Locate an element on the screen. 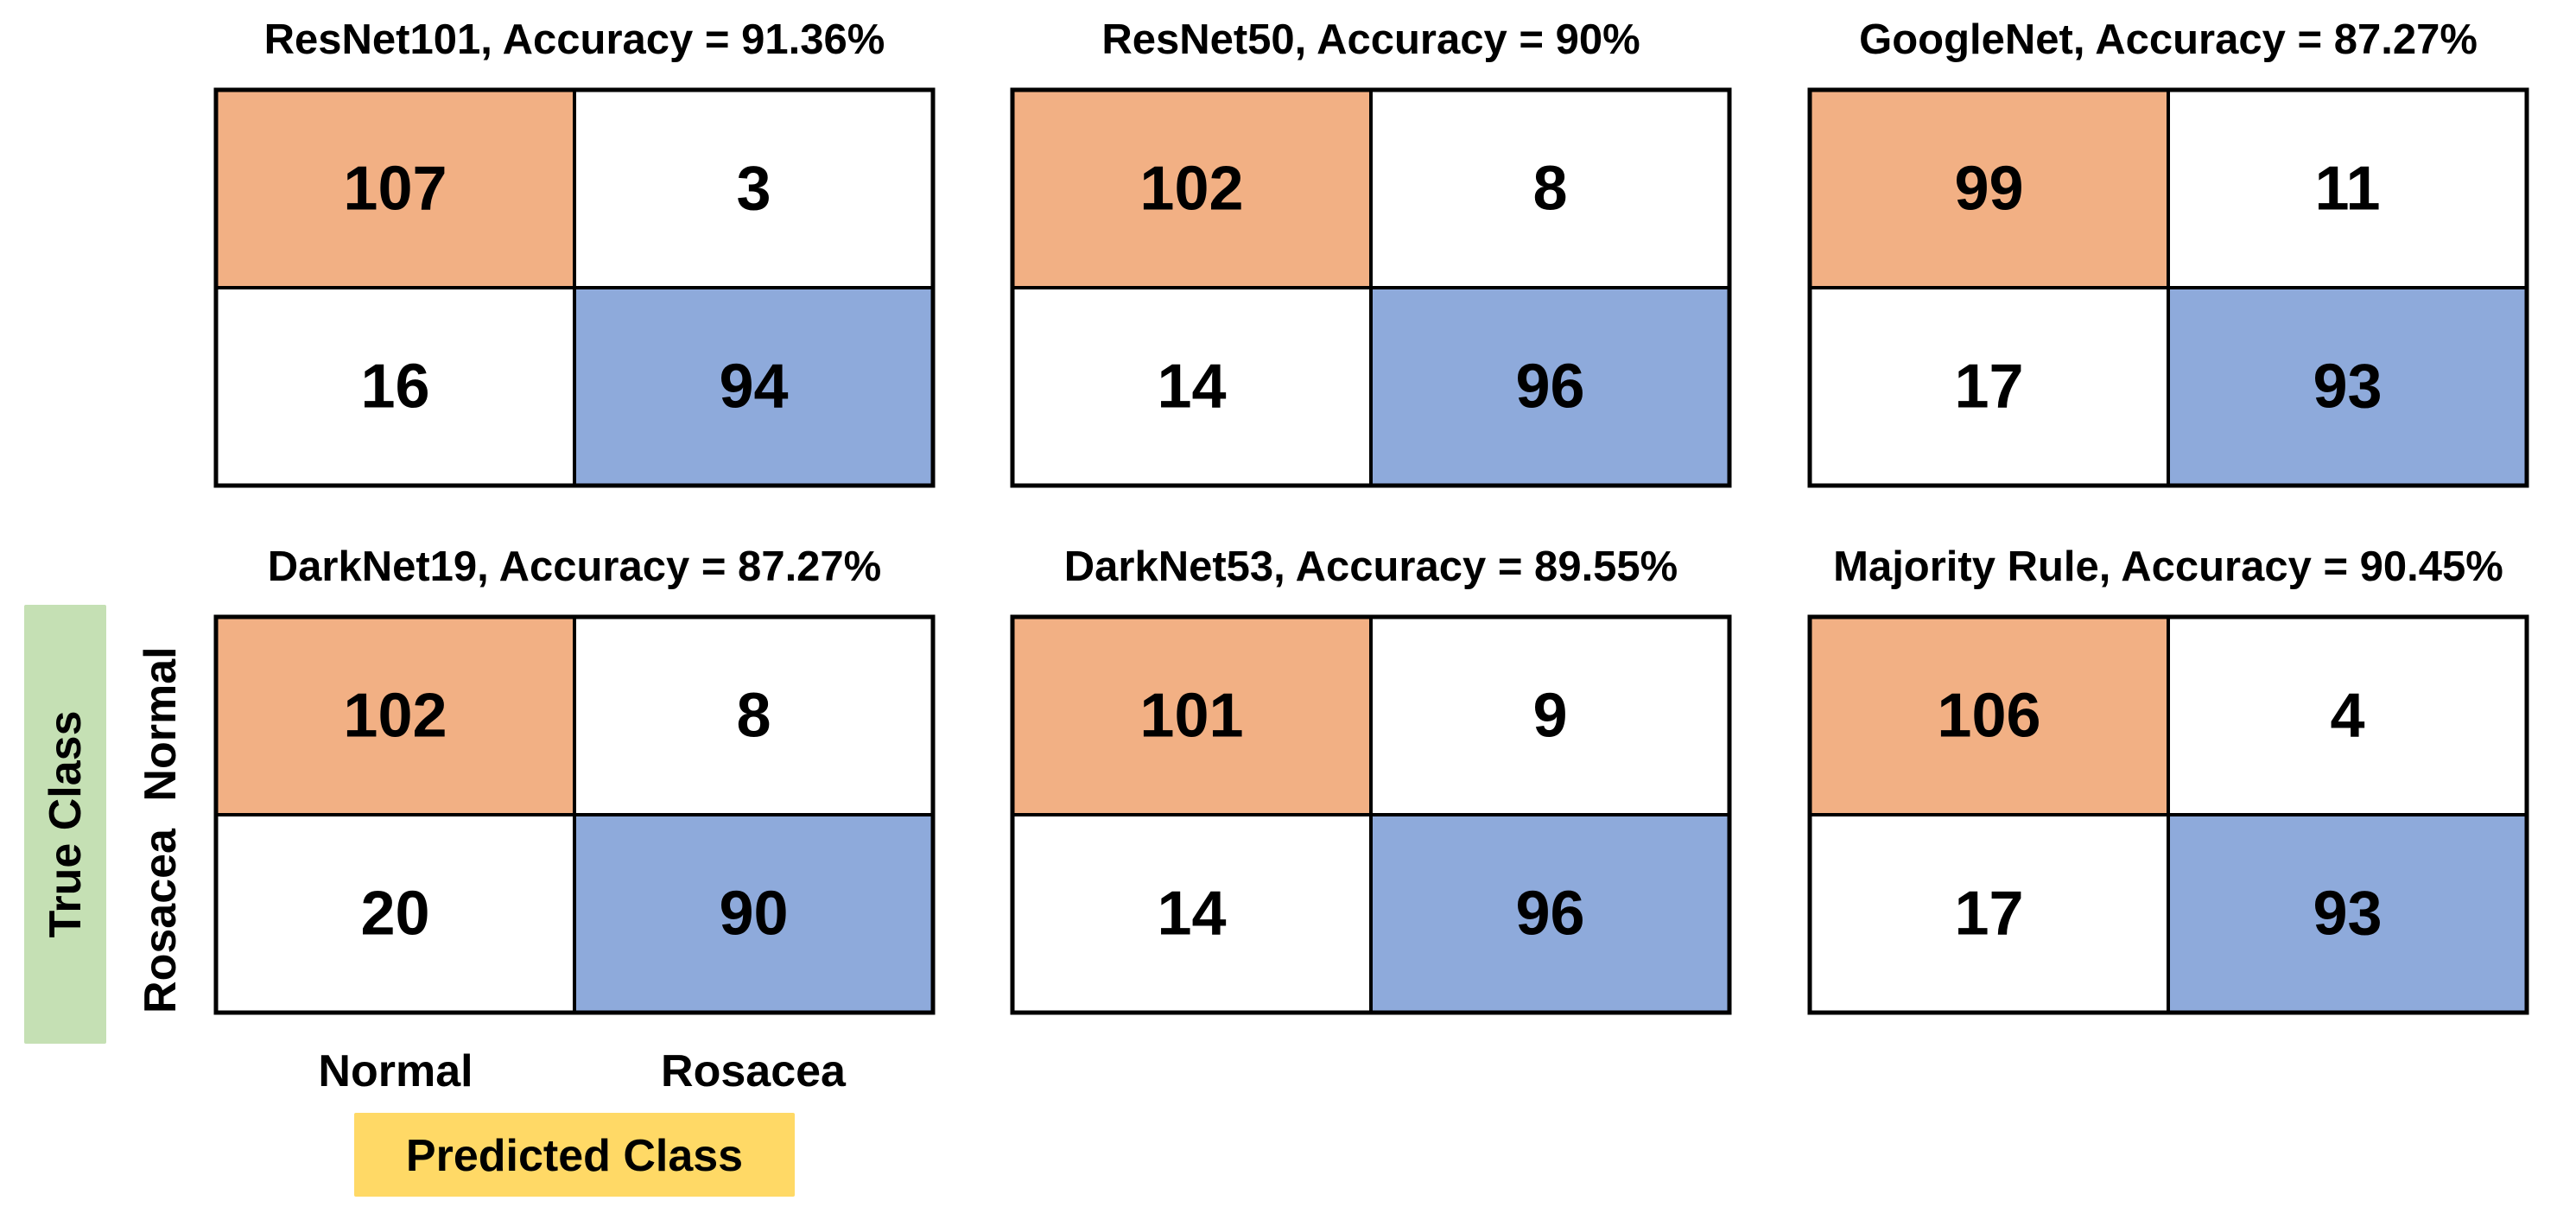 This screenshot has width=2576, height=1207. cell-darknet19-normal-rosacea is located at coordinates (753, 716).